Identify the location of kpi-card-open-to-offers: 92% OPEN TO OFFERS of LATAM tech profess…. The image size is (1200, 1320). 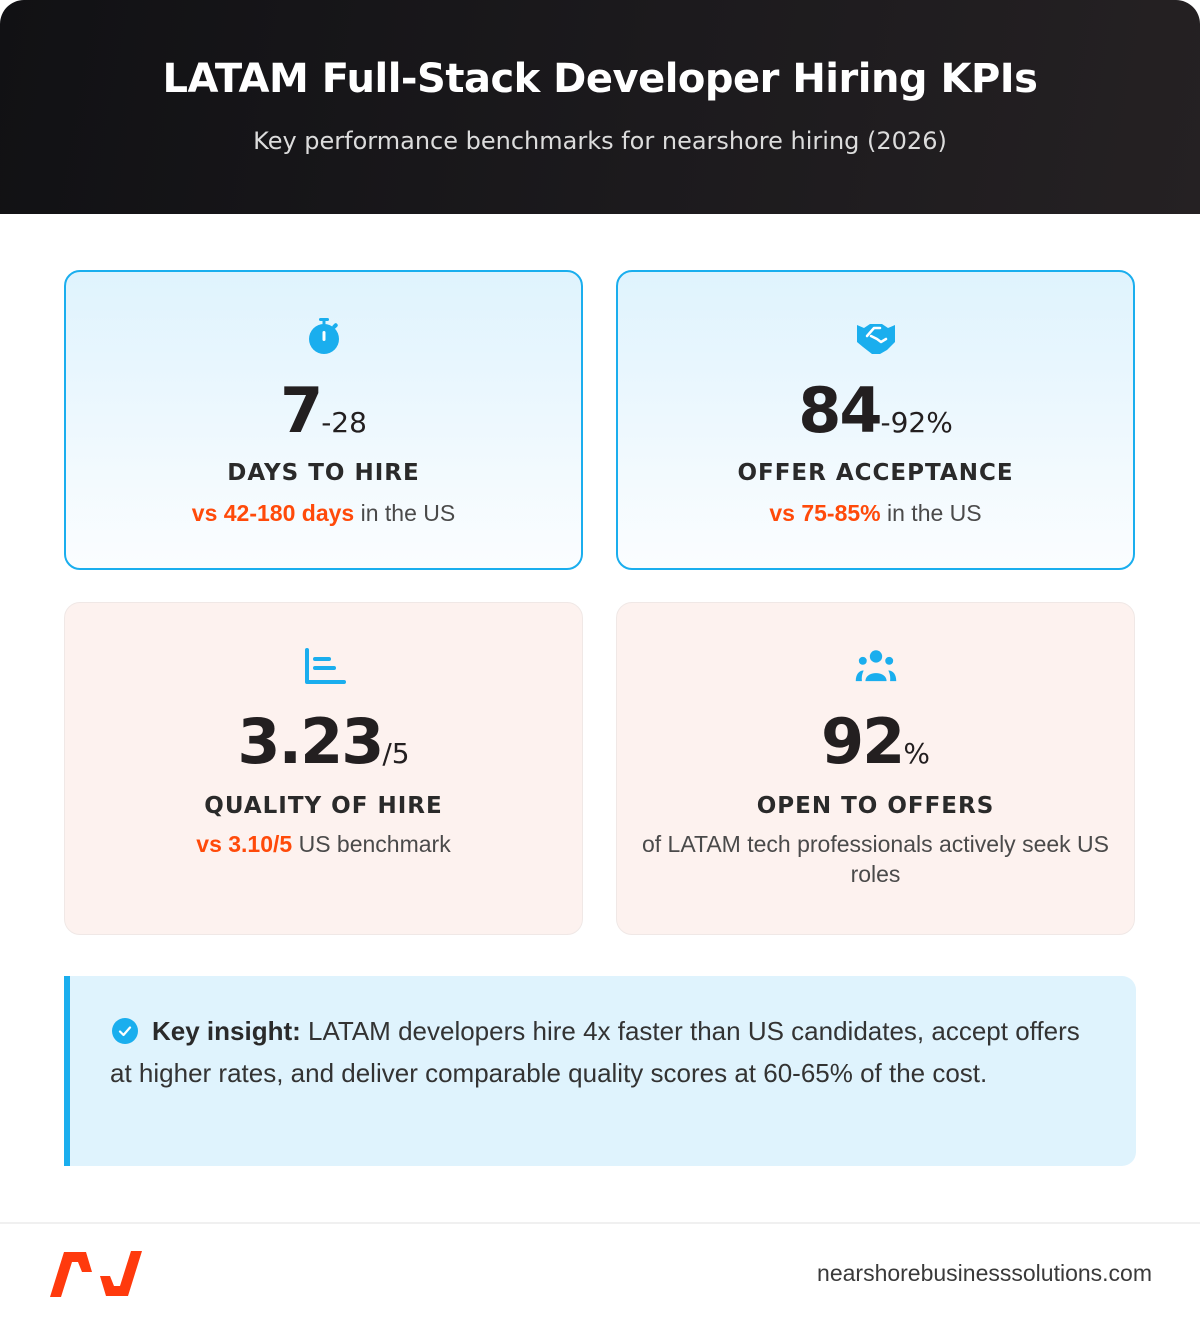
(875, 768).